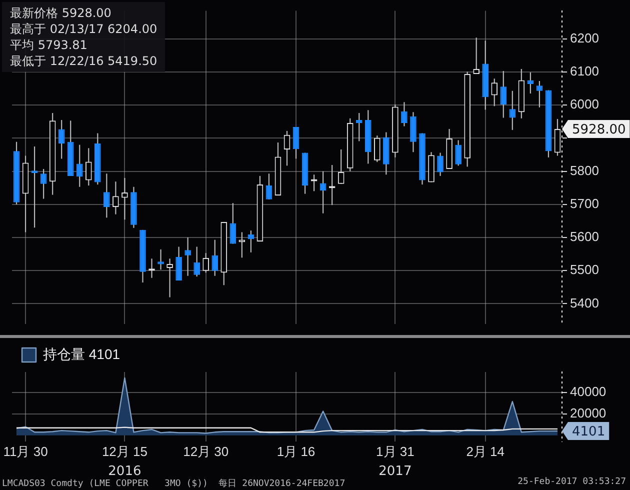  What do you see at coordinates (296, 451) in the screenshot?
I see `x-tick-label: 1月 16` at bounding box center [296, 451].